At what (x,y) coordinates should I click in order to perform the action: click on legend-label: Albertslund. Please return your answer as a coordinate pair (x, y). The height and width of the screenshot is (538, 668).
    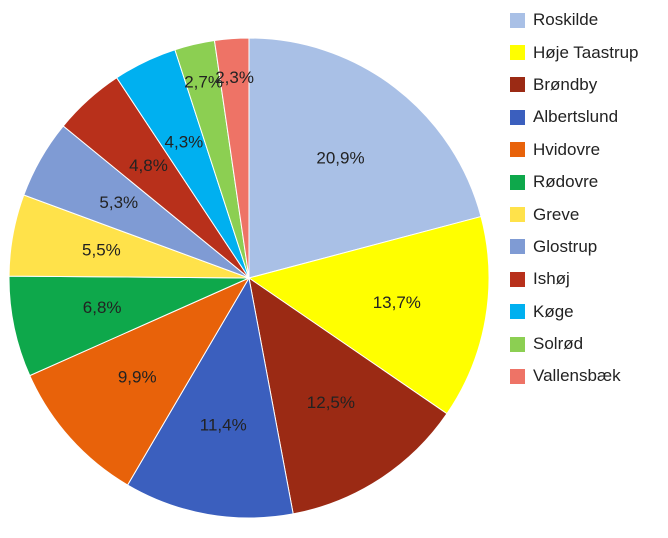
    Looking at the image, I should click on (576, 117).